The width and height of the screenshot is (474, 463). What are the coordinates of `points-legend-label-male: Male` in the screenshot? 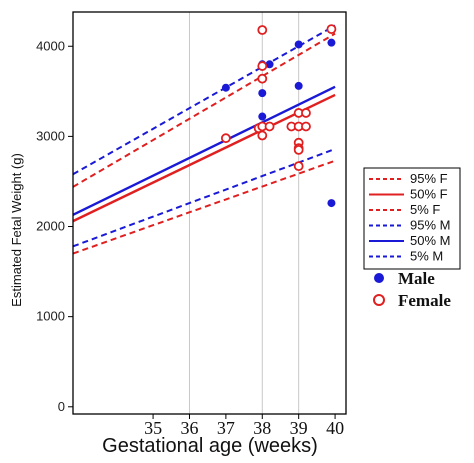 It's located at (416, 278).